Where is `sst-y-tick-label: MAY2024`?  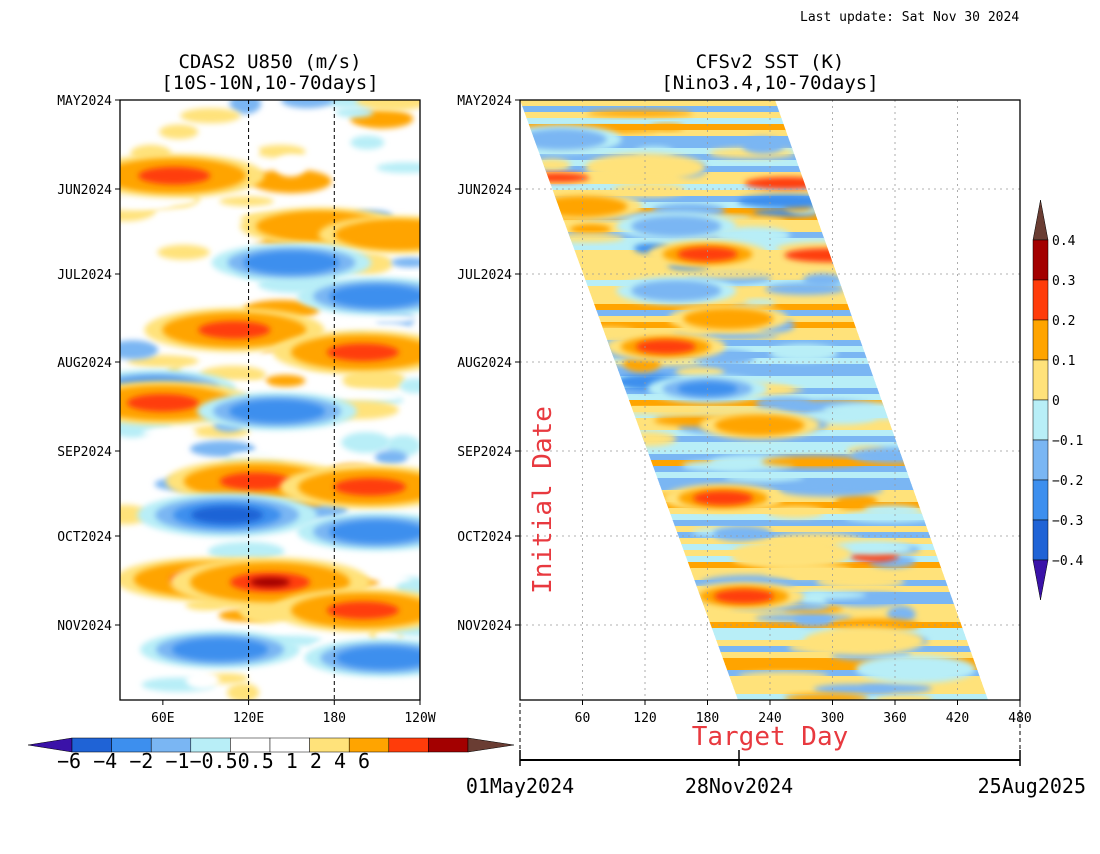 sst-y-tick-label: MAY2024 is located at coordinates (484, 101).